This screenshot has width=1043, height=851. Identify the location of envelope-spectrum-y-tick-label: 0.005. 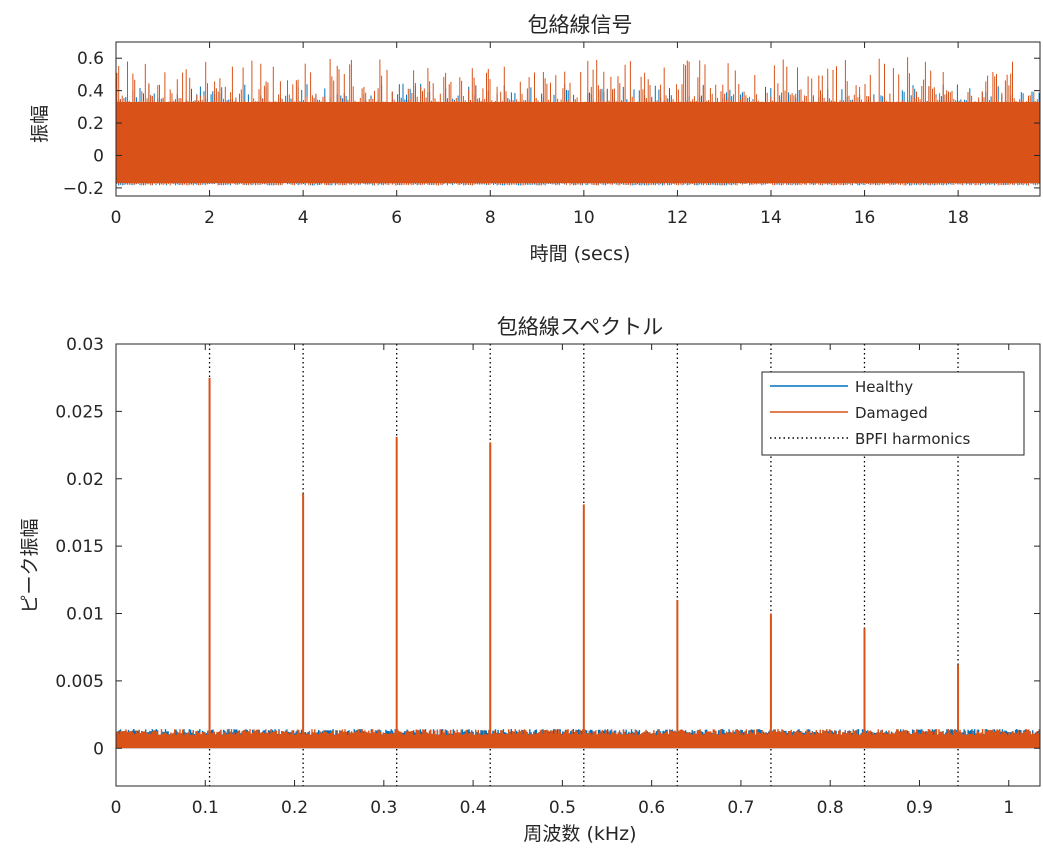
(79, 682).